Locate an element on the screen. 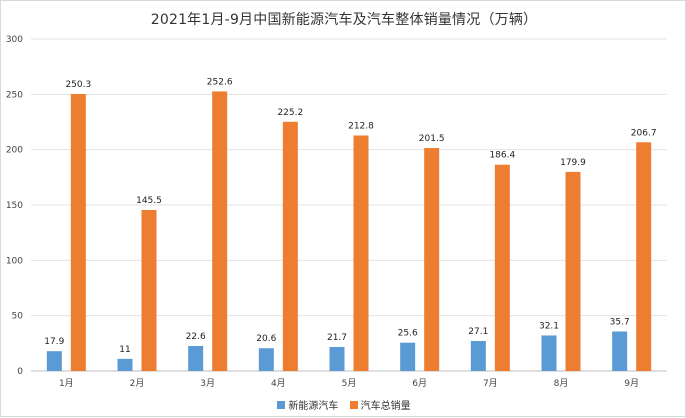 This screenshot has height=418, width=686. x-tick-label: 9月 is located at coordinates (631, 383).